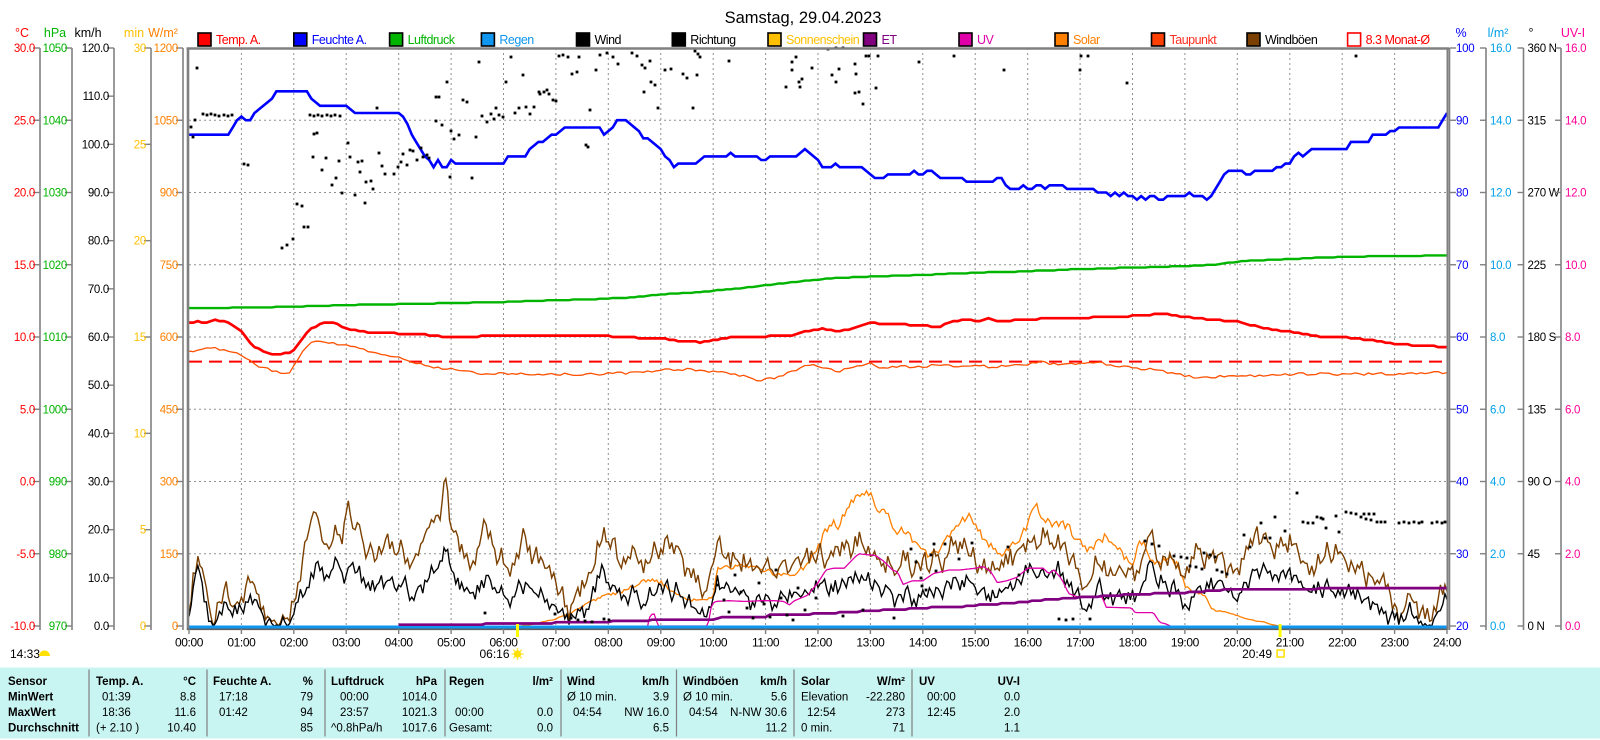  Describe the element at coordinates (98, 434) in the screenshot. I see `svg-text: 40.0` at that location.